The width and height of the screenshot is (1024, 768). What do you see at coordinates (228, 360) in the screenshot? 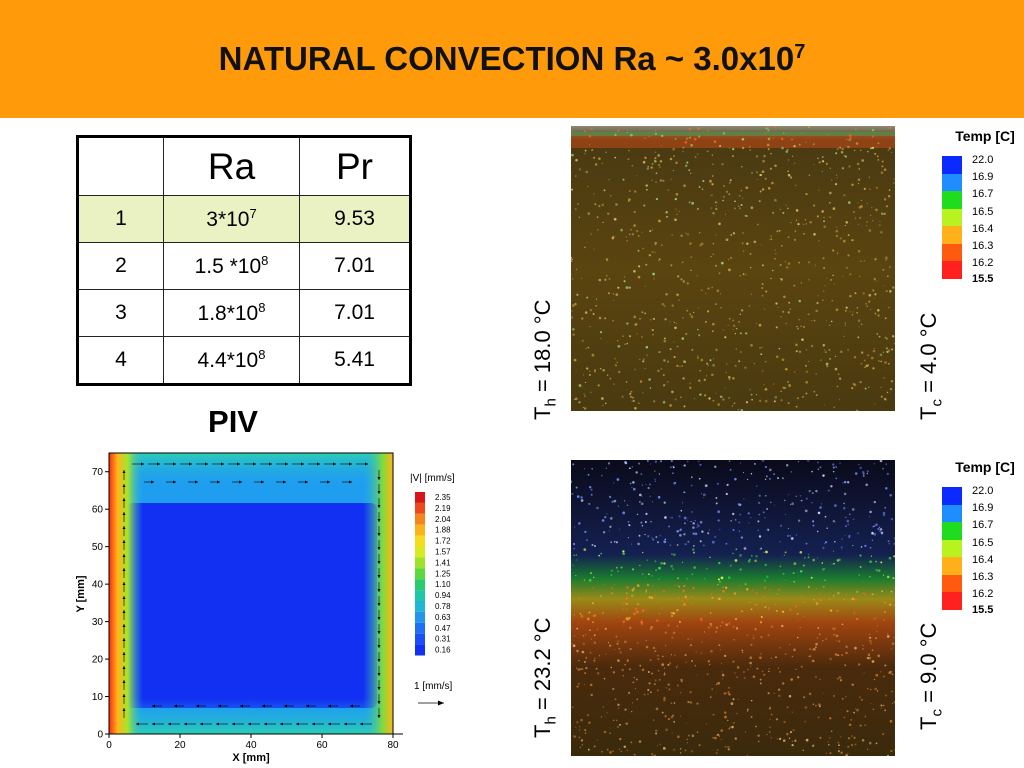
I see `ra-mantissa: 4.4*10` at bounding box center [228, 360].